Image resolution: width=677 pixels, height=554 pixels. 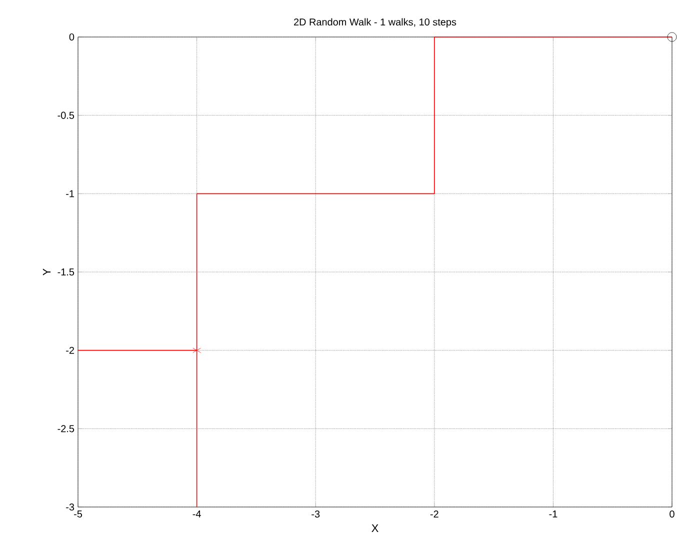 What do you see at coordinates (553, 514) in the screenshot?
I see `x-tick-label: -1` at bounding box center [553, 514].